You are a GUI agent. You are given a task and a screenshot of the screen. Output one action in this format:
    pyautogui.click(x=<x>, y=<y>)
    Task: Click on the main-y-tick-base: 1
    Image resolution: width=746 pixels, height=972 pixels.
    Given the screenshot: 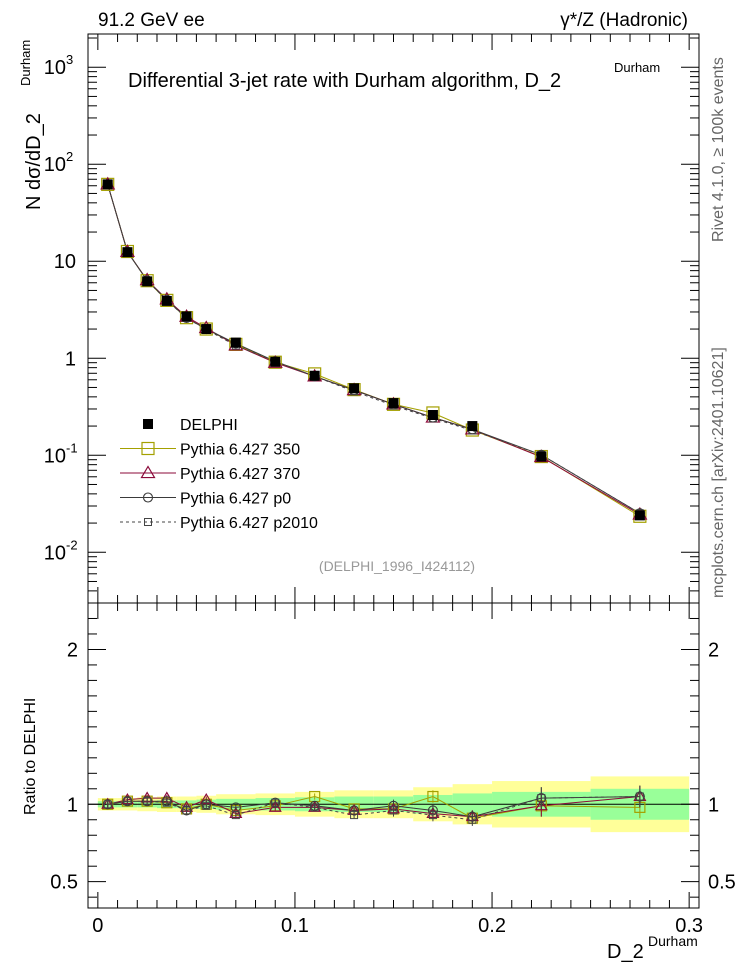 What is the action you would take?
    pyautogui.click(x=70, y=359)
    